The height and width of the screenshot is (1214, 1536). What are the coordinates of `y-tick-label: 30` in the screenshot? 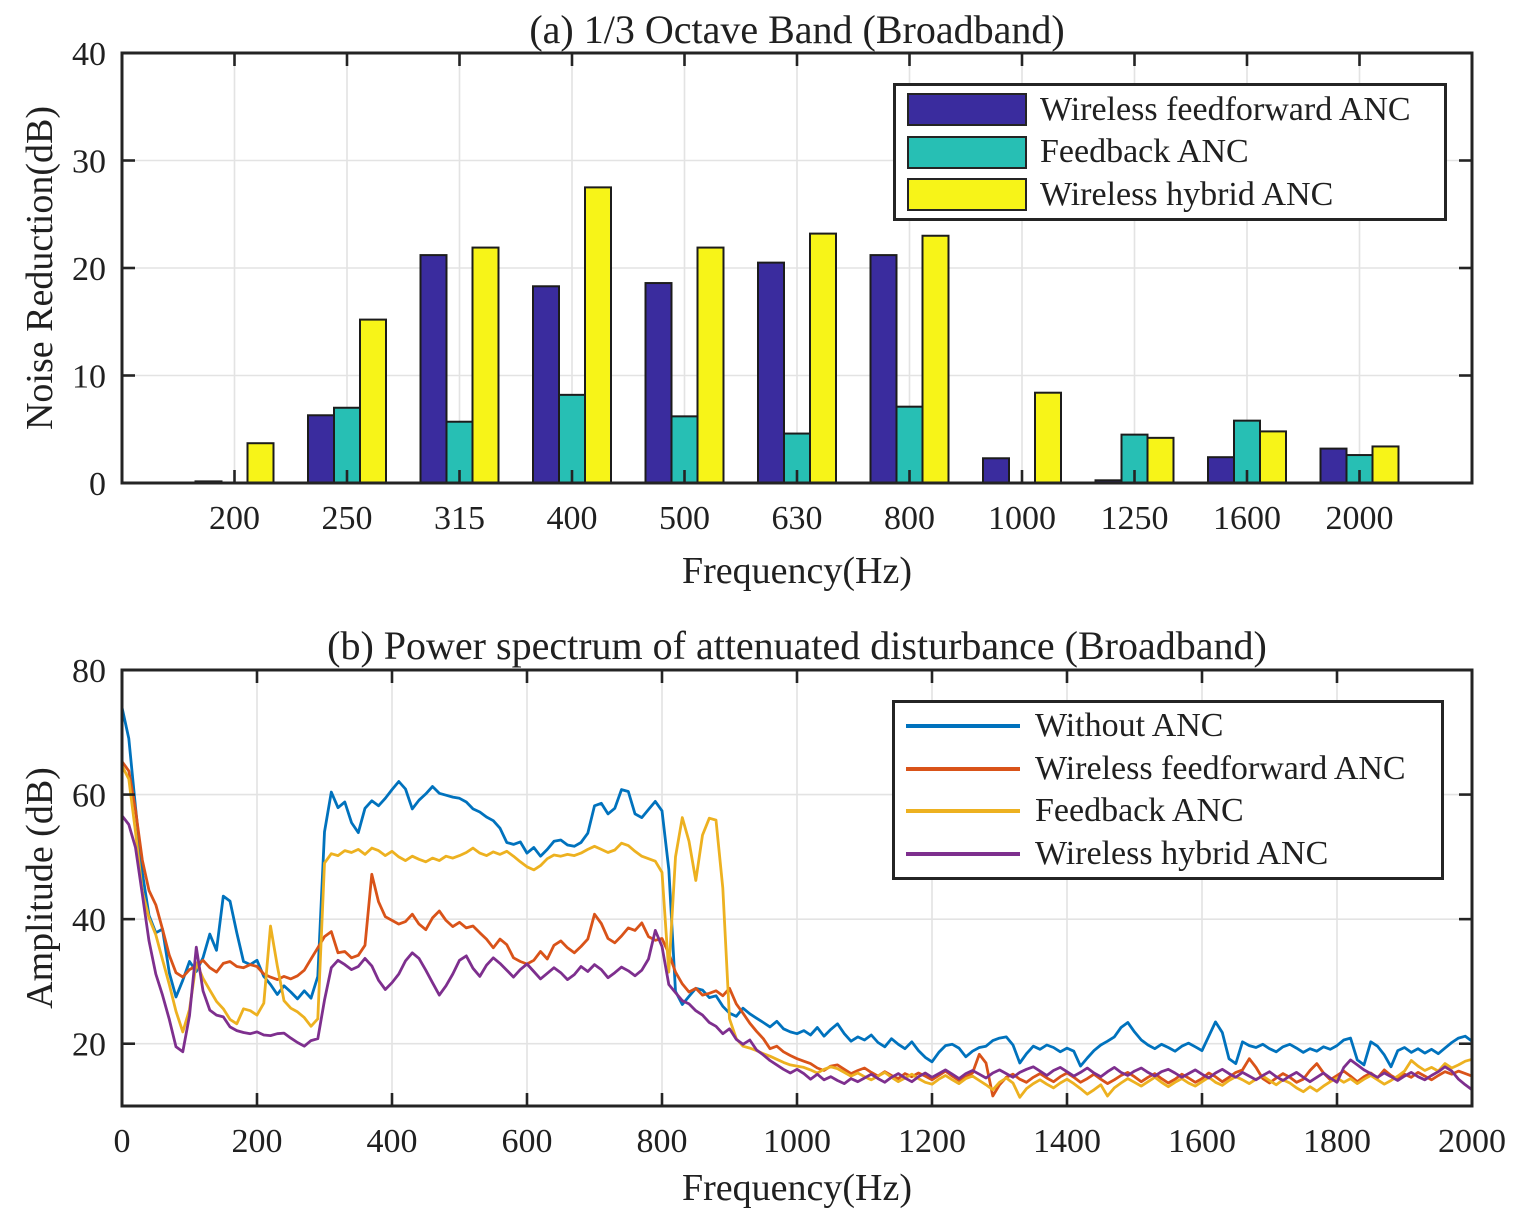 It's located at (89, 162).